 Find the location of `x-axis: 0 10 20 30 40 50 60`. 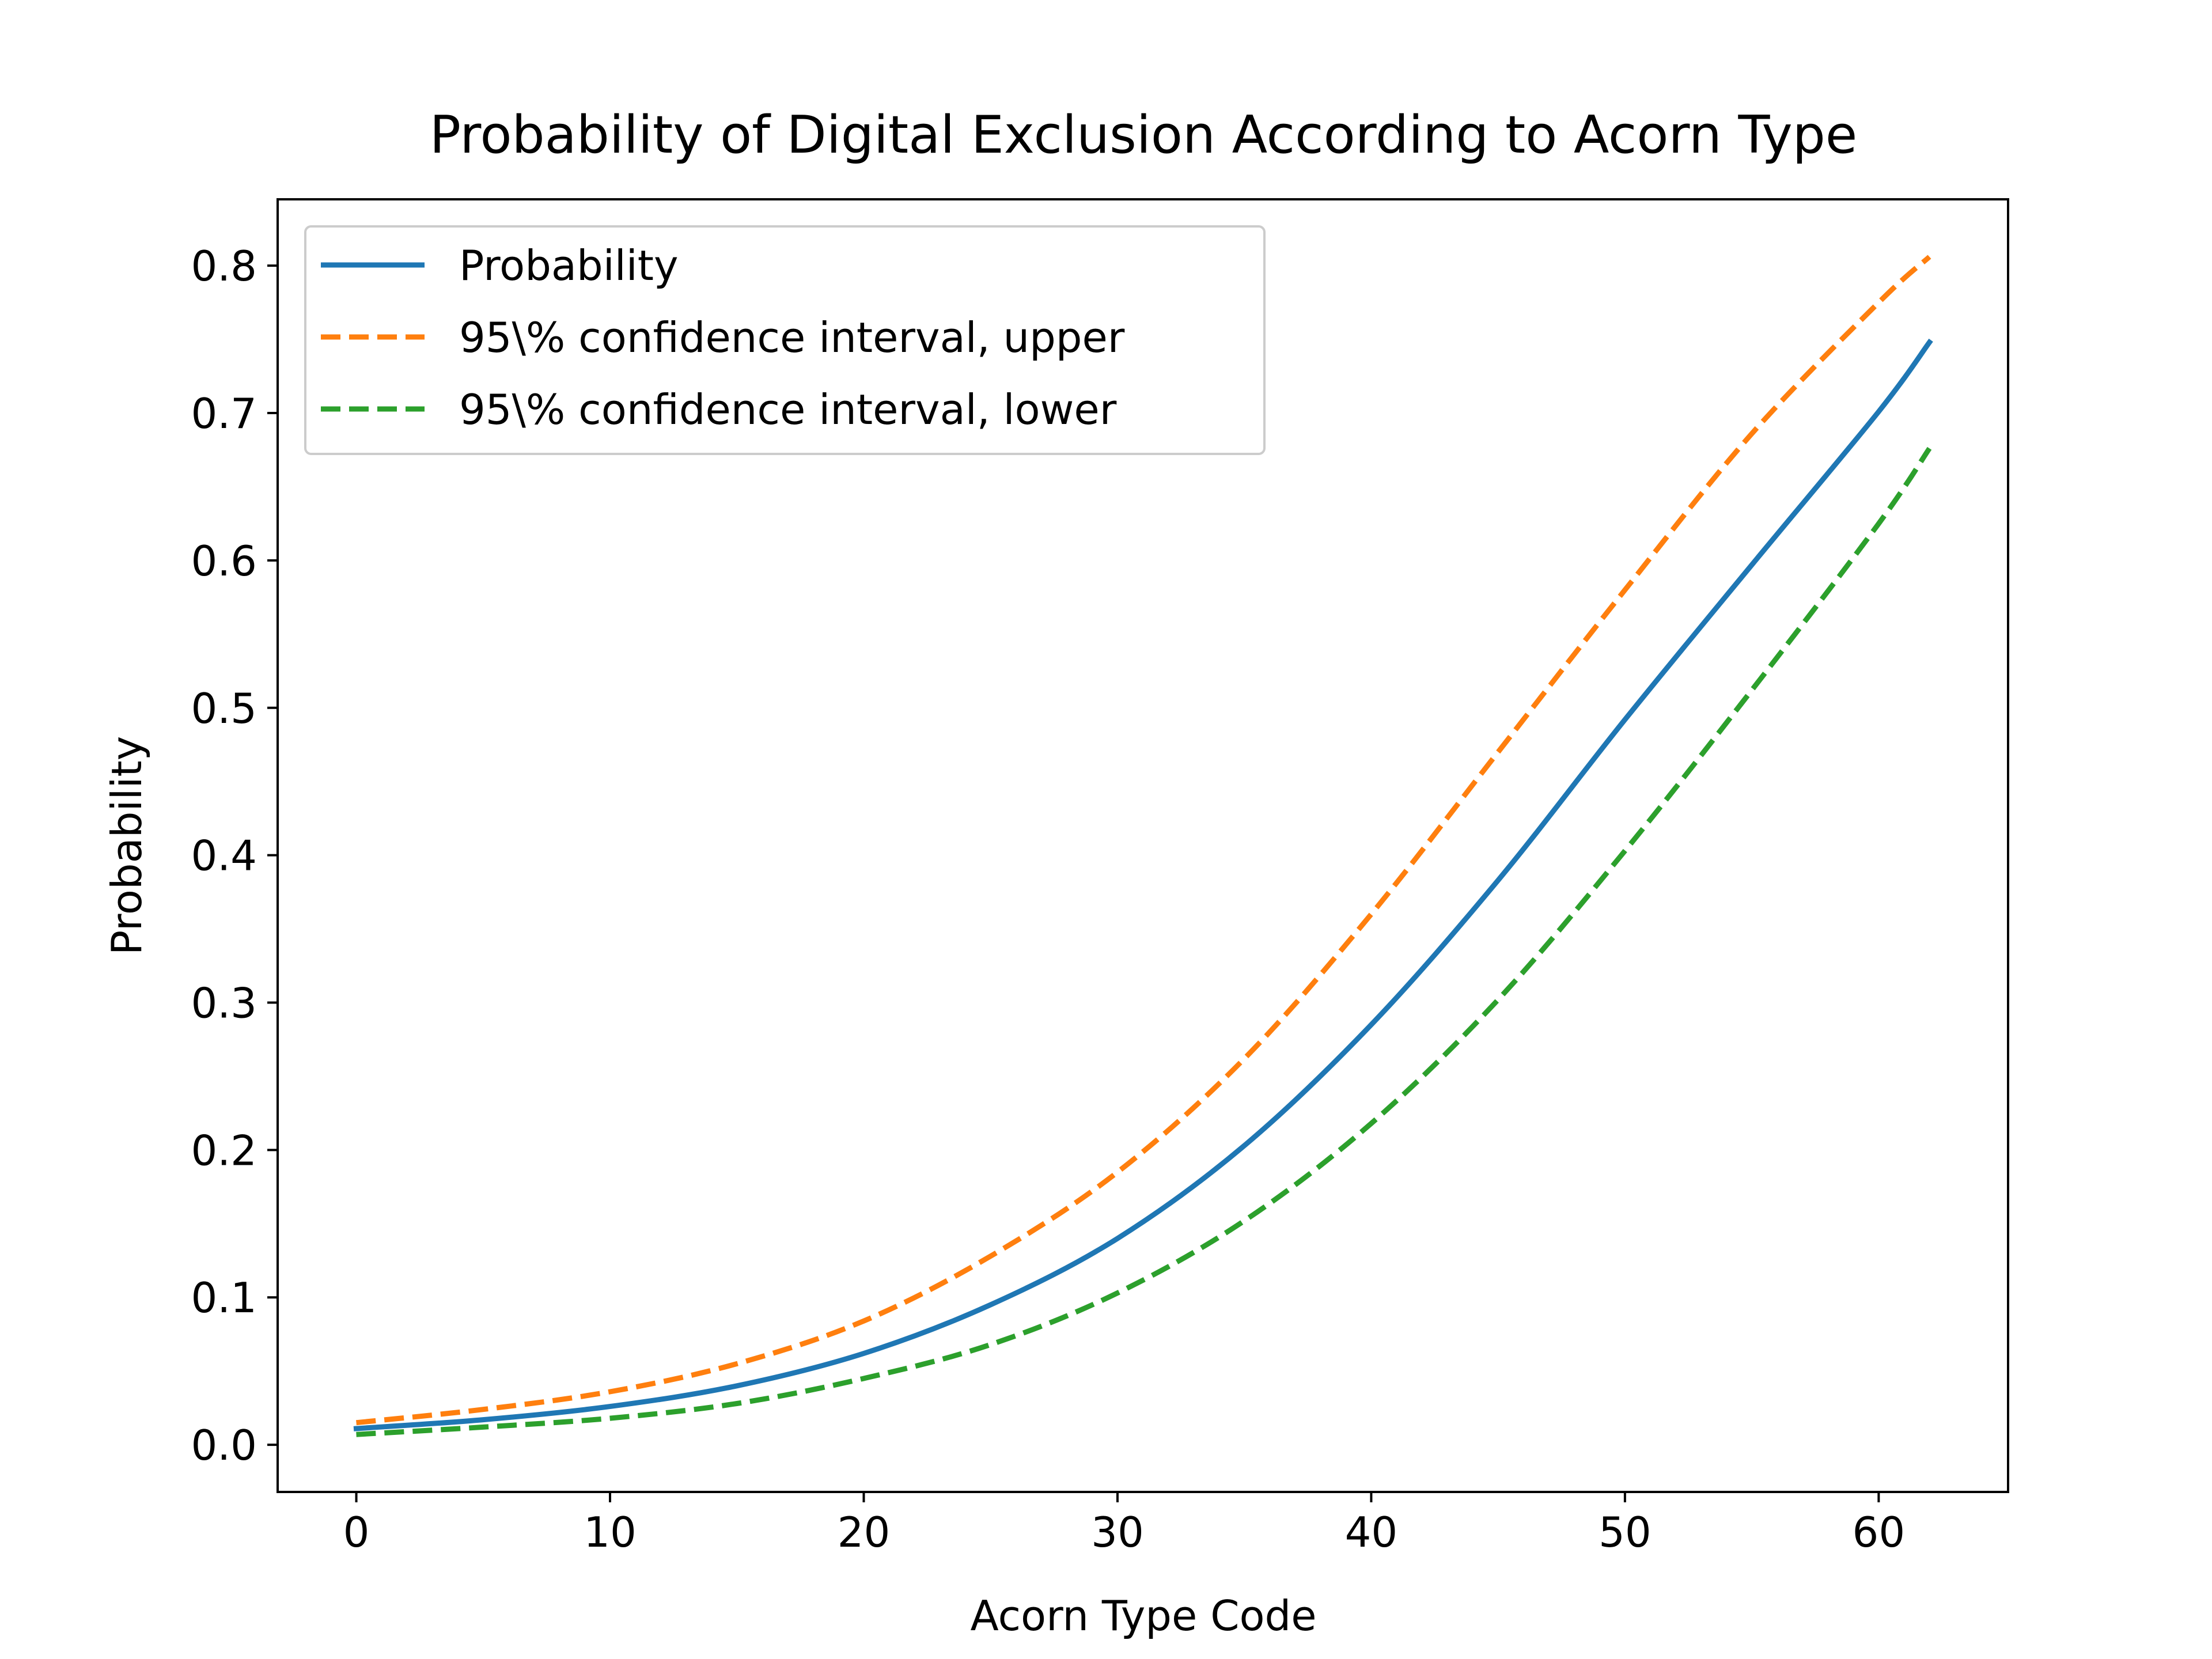

x-axis: 0 10 20 30 40 50 60 is located at coordinates (1124, 1524).